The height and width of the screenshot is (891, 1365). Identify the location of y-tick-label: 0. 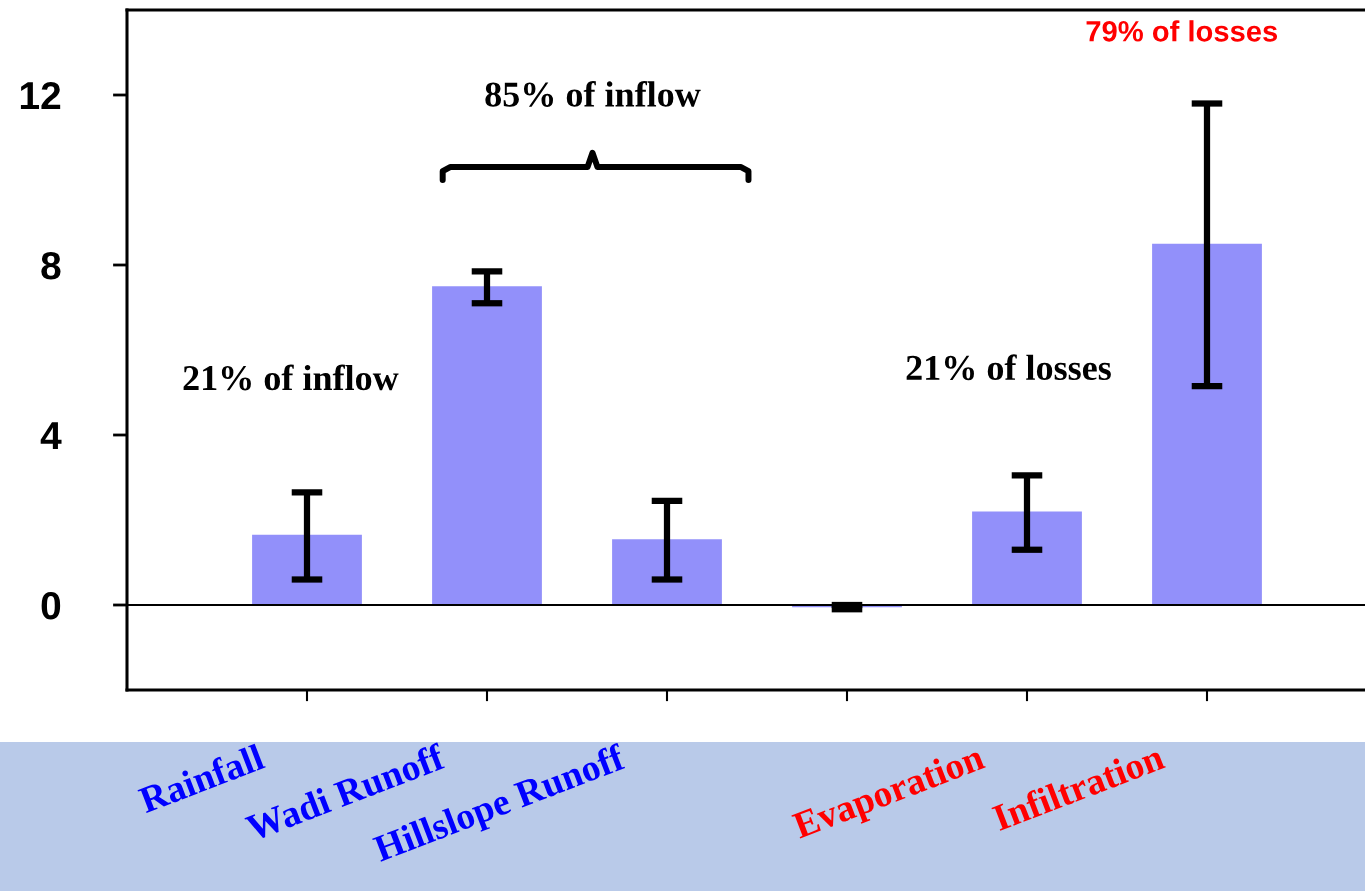
(51, 605).